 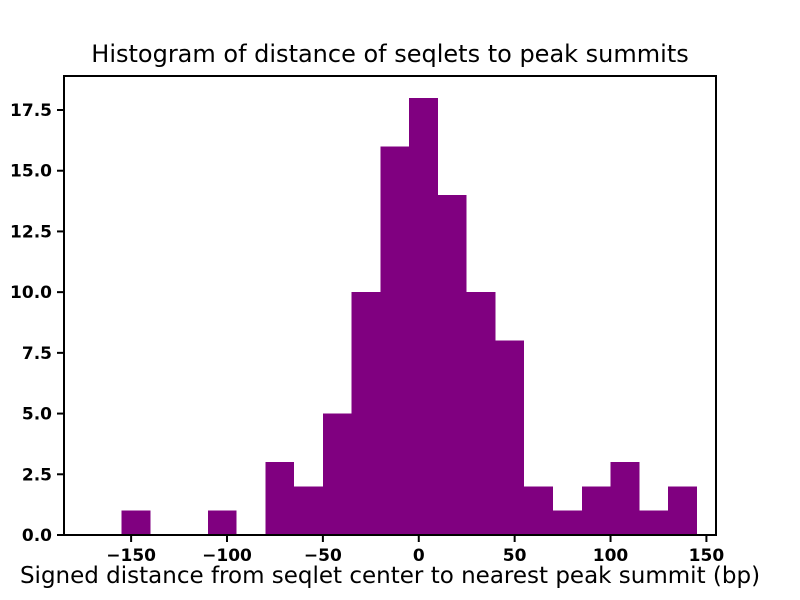 What do you see at coordinates (515, 556) in the screenshot?
I see `x-tick-label: 50` at bounding box center [515, 556].